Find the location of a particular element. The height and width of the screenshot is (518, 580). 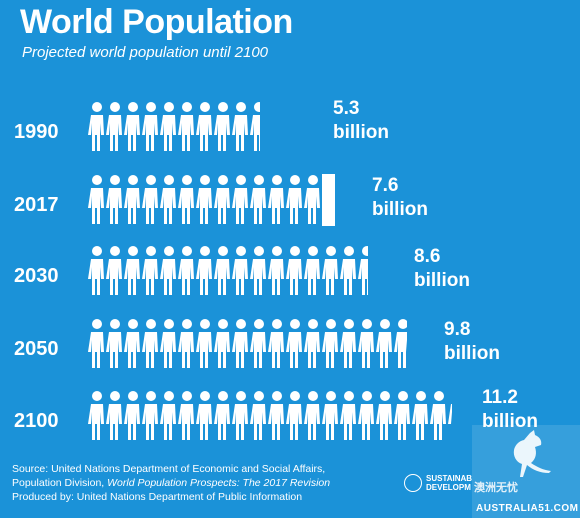

watermark: 澳洲无忧 AUSTRALIA51.COM is located at coordinates (526, 471).